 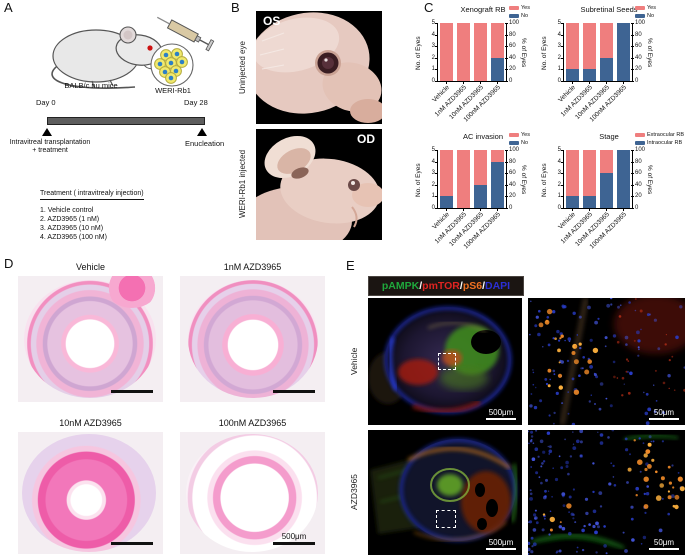 I want to click on treatment-item: 3. AZD3965 (10 nM), so click(x=72, y=228).